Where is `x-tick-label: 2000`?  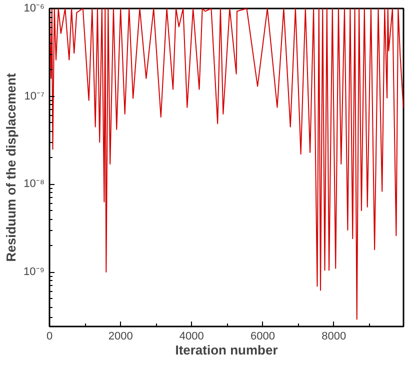 x-tick-label: 2000 is located at coordinates (120, 336).